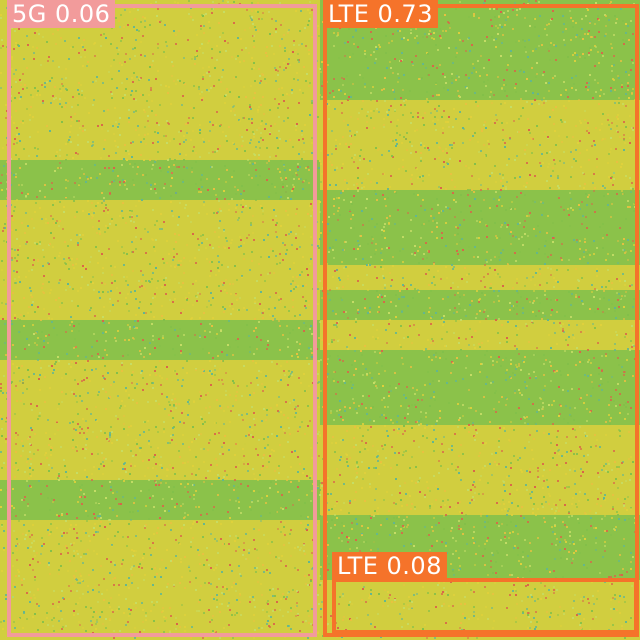 The image size is (640, 640). What do you see at coordinates (485, 606) in the screenshot?
I see `detection-box-lte-small` at bounding box center [485, 606].